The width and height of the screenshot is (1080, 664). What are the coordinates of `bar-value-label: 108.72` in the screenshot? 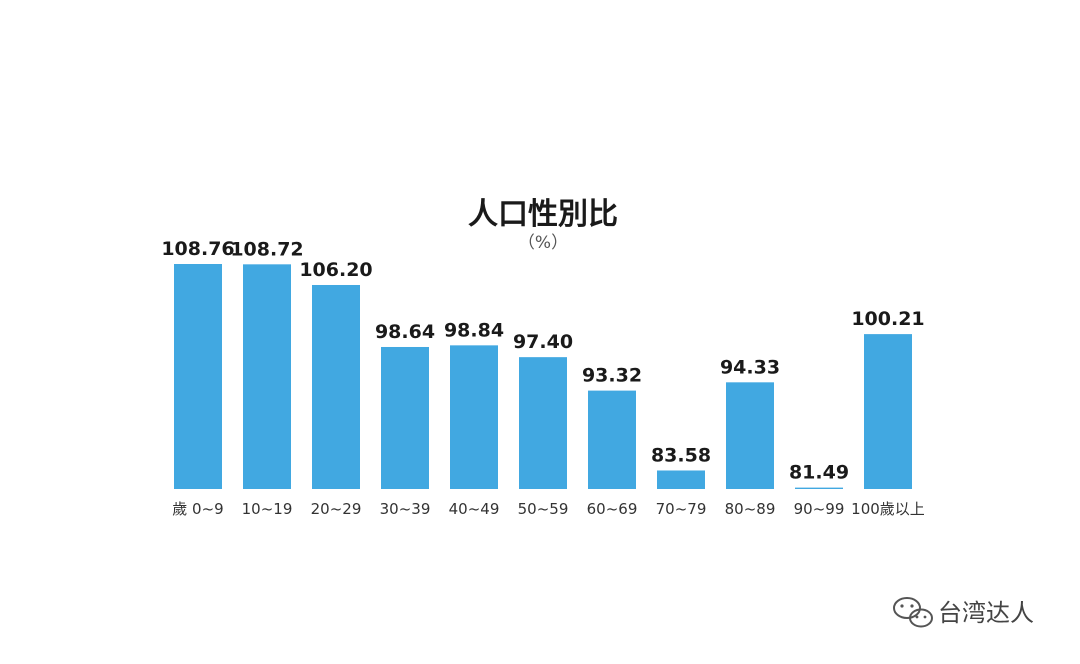 It's located at (266, 249).